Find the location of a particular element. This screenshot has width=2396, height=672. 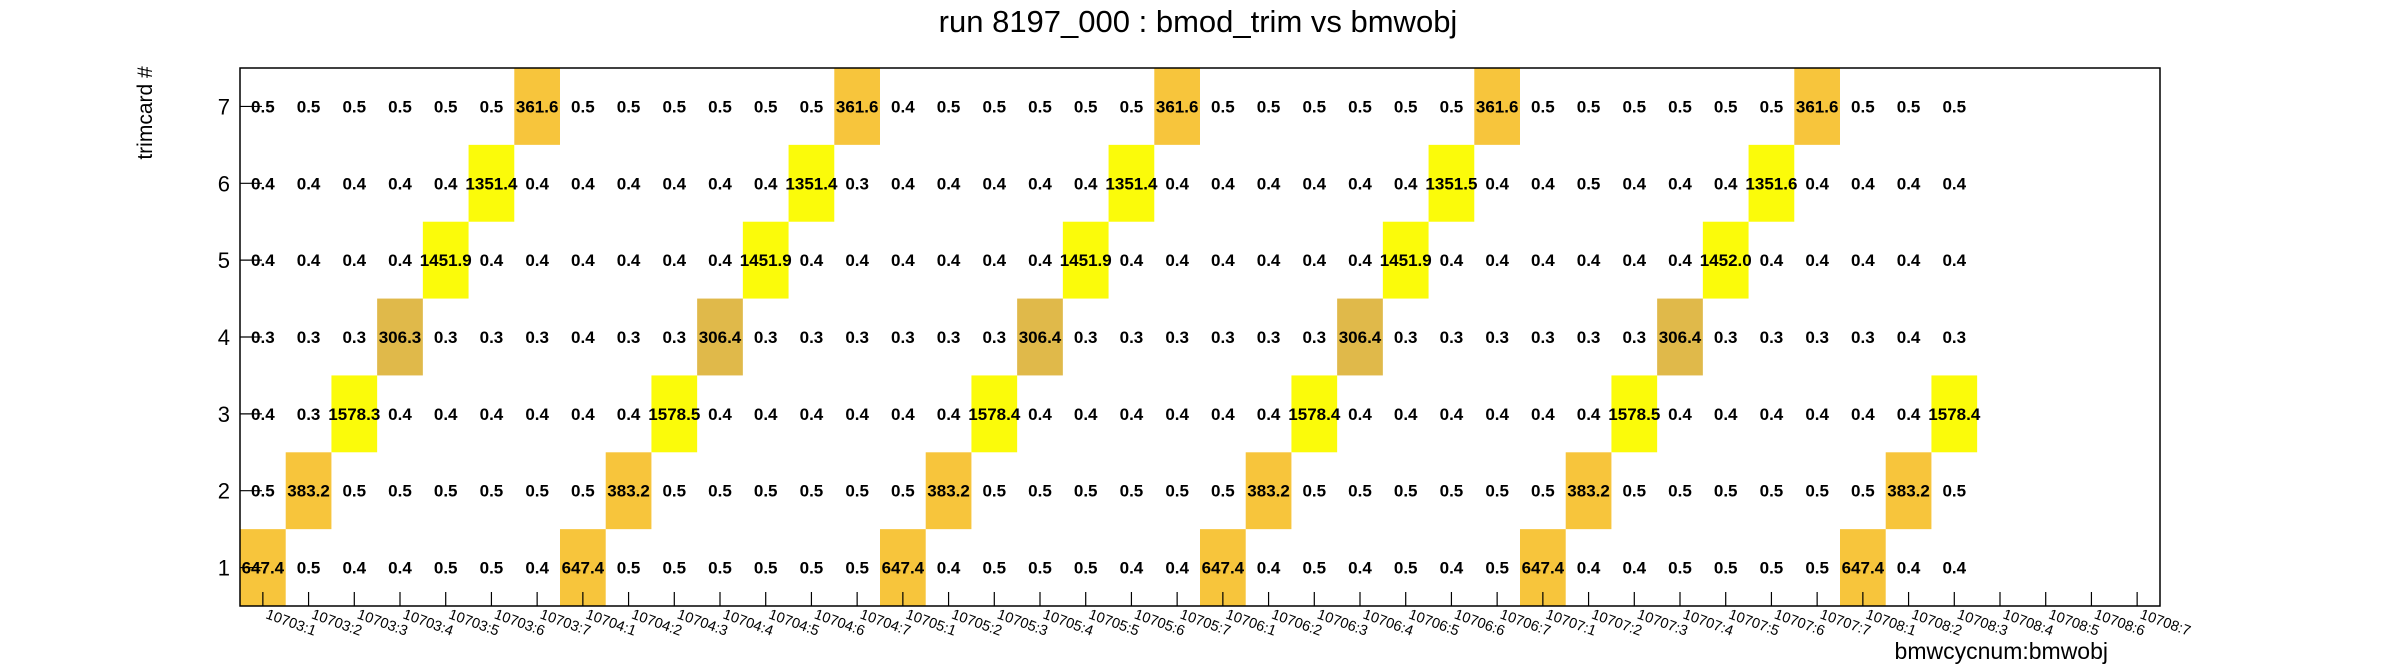

x-tick-label: 10708:1 is located at coordinates (1890, 623).